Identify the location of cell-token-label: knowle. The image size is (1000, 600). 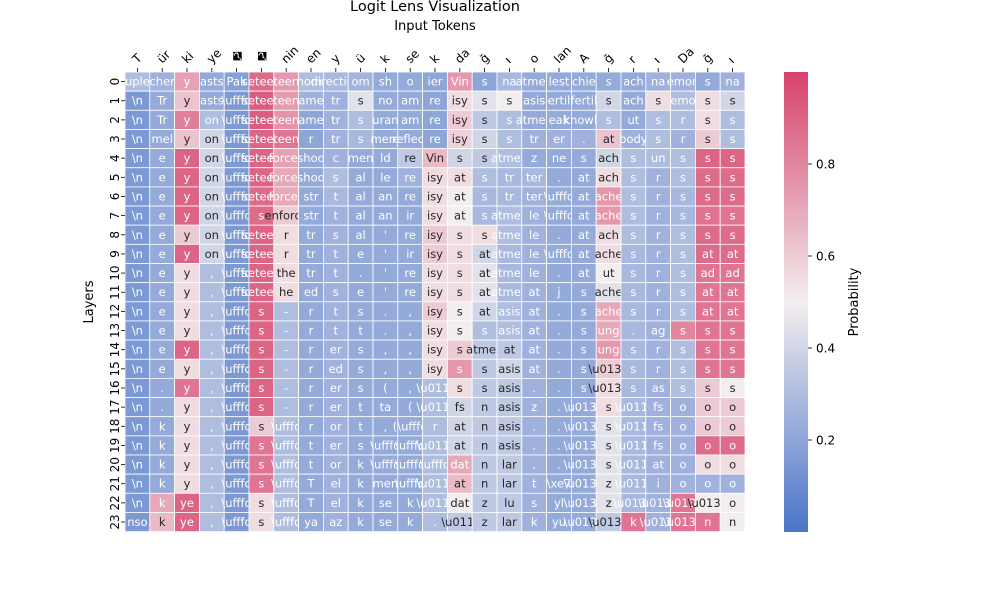
(583, 120).